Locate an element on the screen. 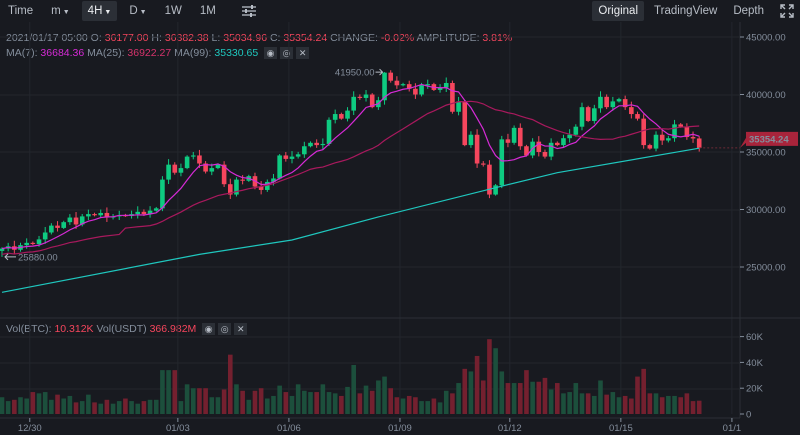 The width and height of the screenshot is (800, 435). vol-settings-icon: ◎ is located at coordinates (225, 329).